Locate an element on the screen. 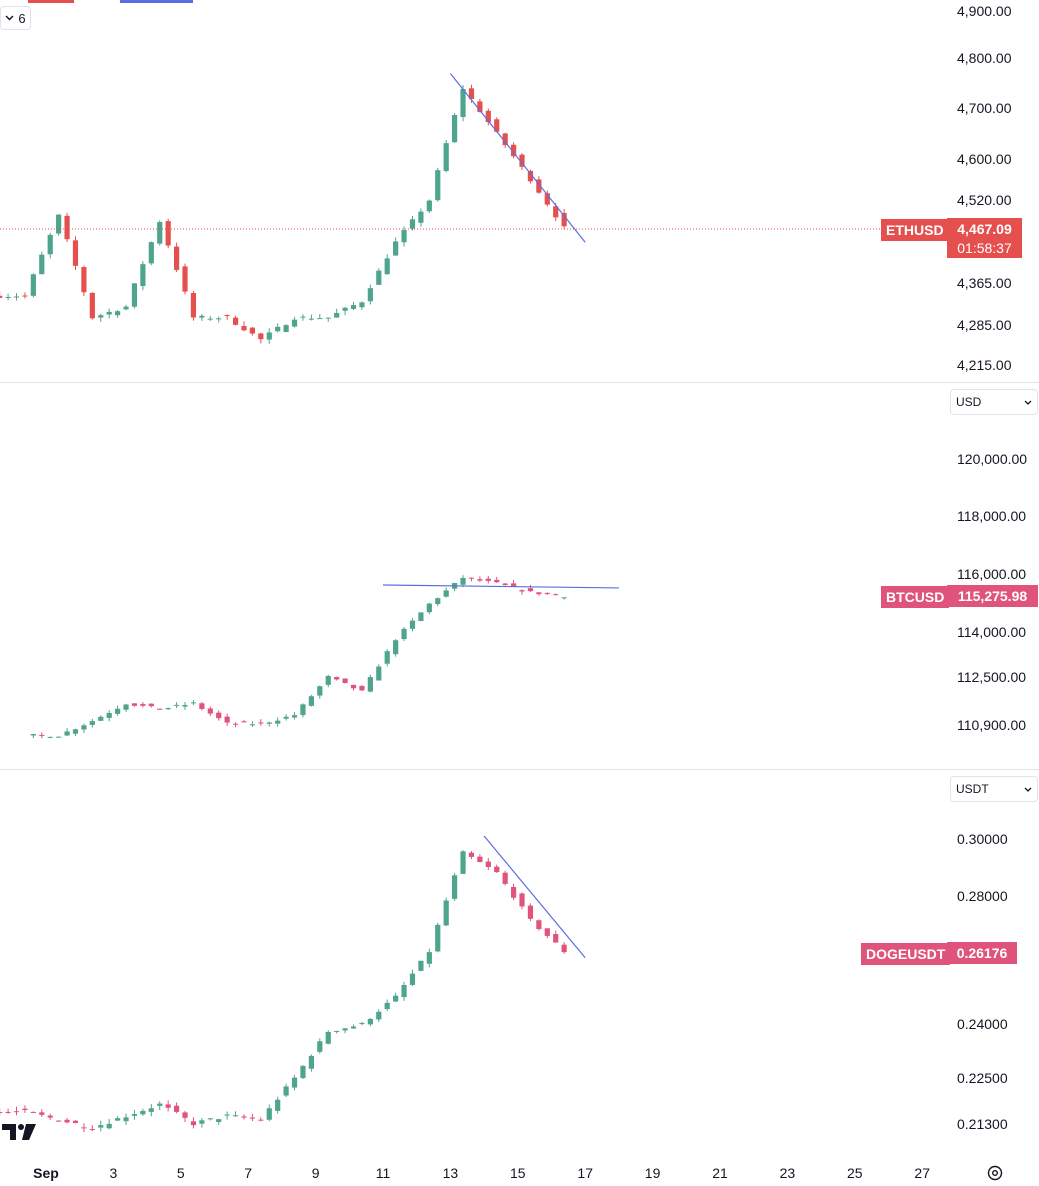  time-tick-label: 27 is located at coordinates (922, 1173).